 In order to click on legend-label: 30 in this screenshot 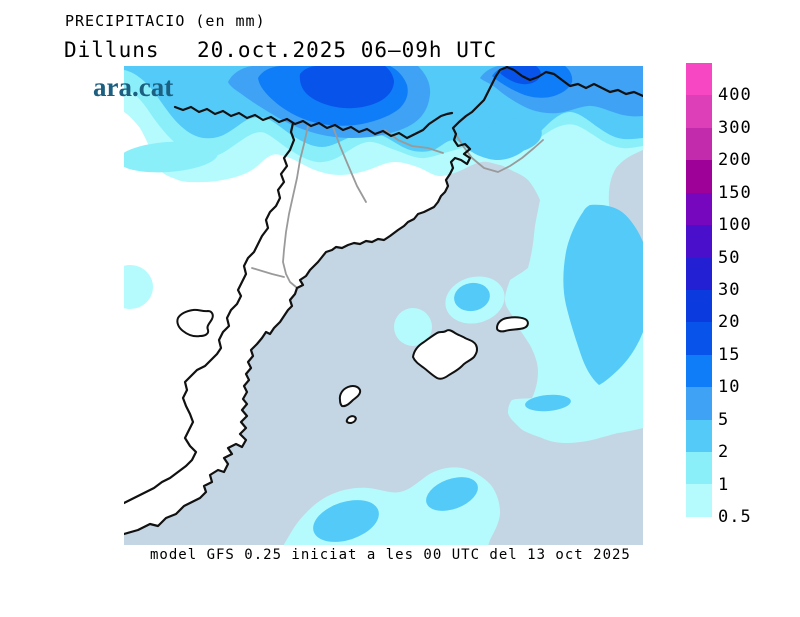, I will do `click(729, 290)`.